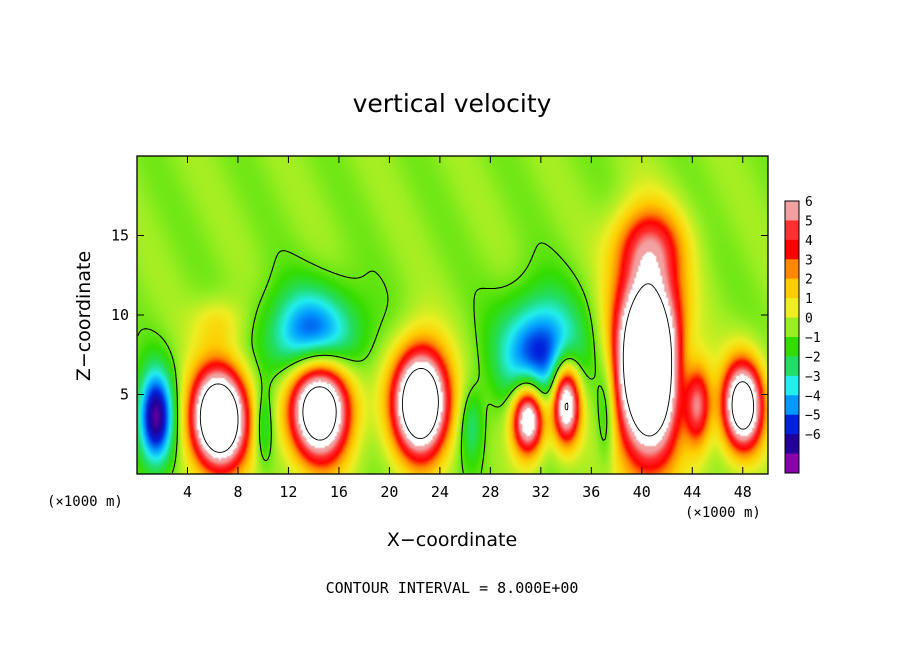  I want to click on x-tick-label: 28, so click(490, 492).